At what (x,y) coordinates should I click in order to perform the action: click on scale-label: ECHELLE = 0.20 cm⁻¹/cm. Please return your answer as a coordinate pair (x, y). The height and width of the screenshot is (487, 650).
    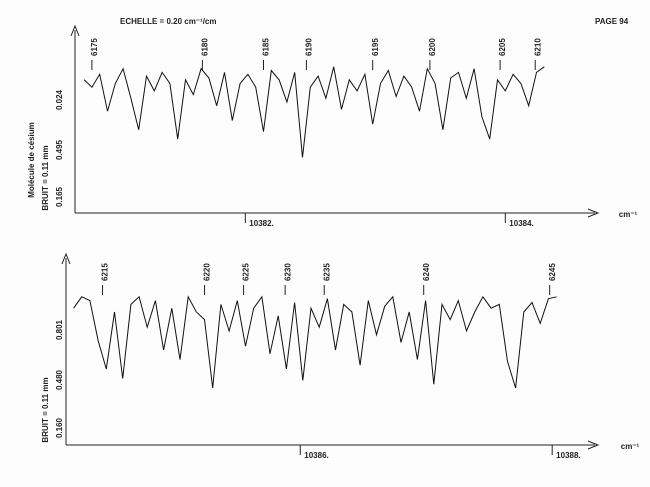
    Looking at the image, I should click on (168, 21).